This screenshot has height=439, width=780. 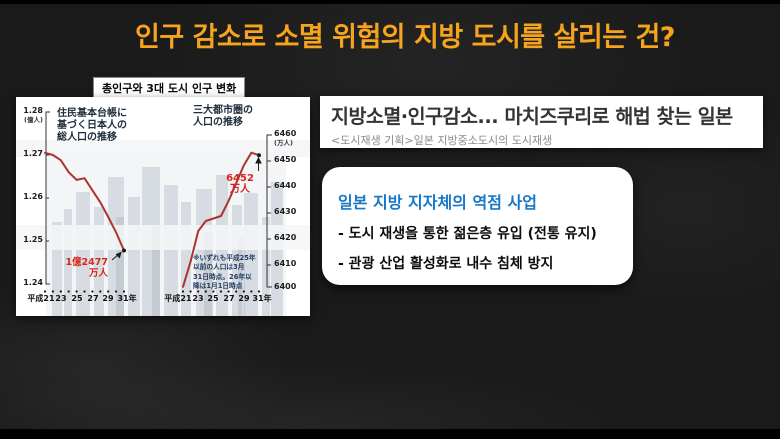 I want to click on y-tick-label: 6400, so click(x=285, y=286).